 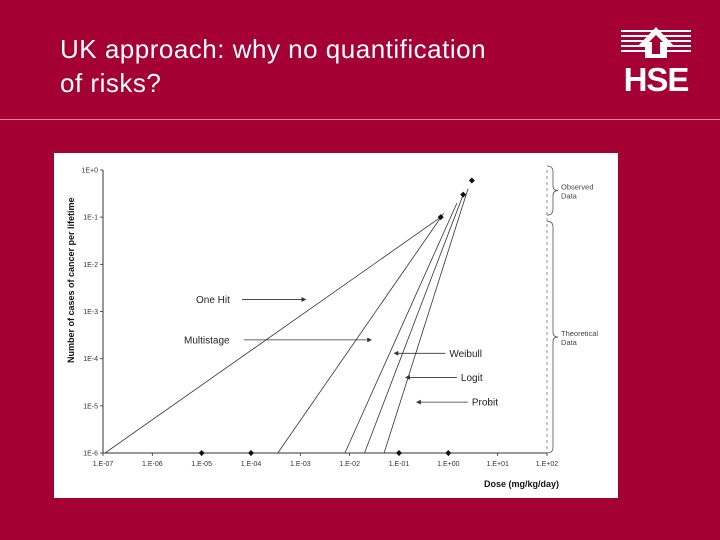 What do you see at coordinates (579, 333) in the screenshot?
I see `brace-label-line-1: Theoretical` at bounding box center [579, 333].